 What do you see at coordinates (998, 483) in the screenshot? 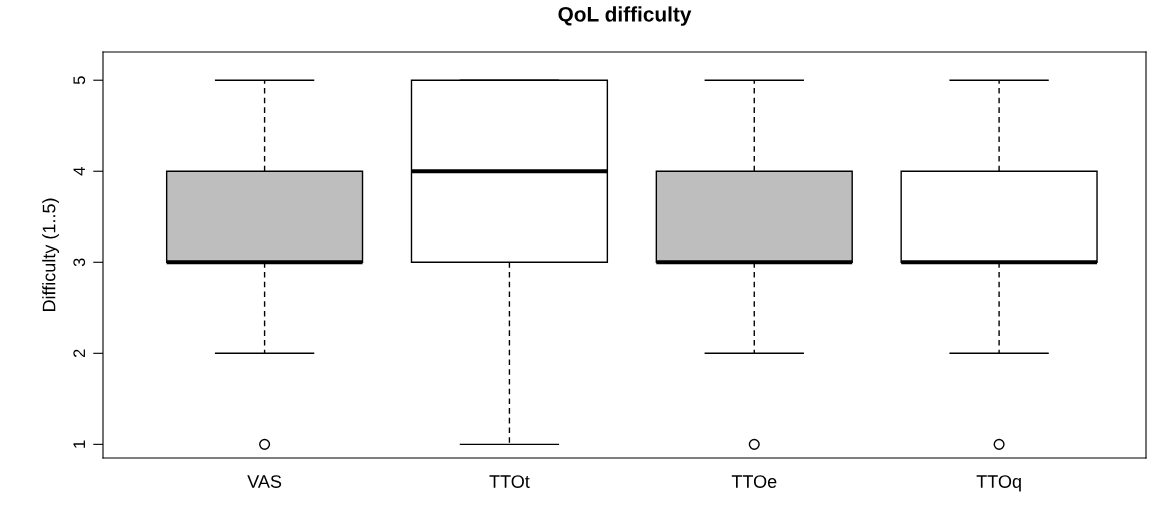
I see `x-tick-label: TTOq` at bounding box center [998, 483].